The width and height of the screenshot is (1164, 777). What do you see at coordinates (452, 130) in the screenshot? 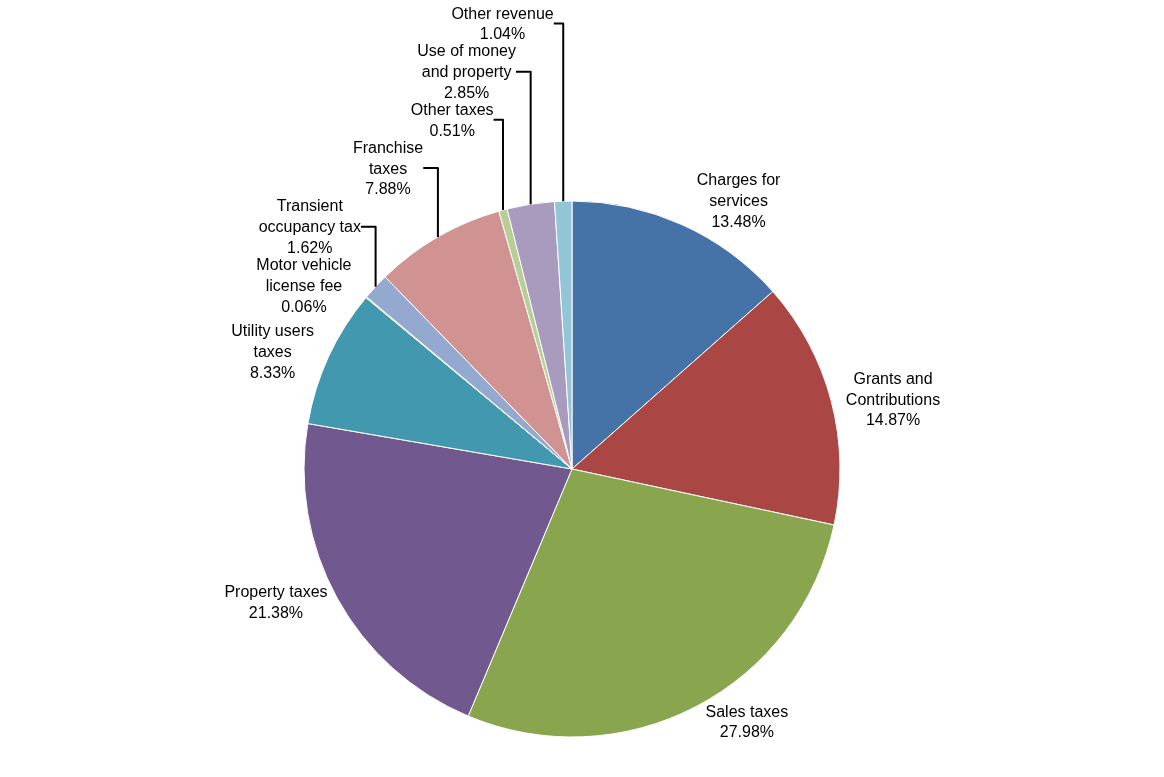
I see `data-label: 0.51%` at bounding box center [452, 130].